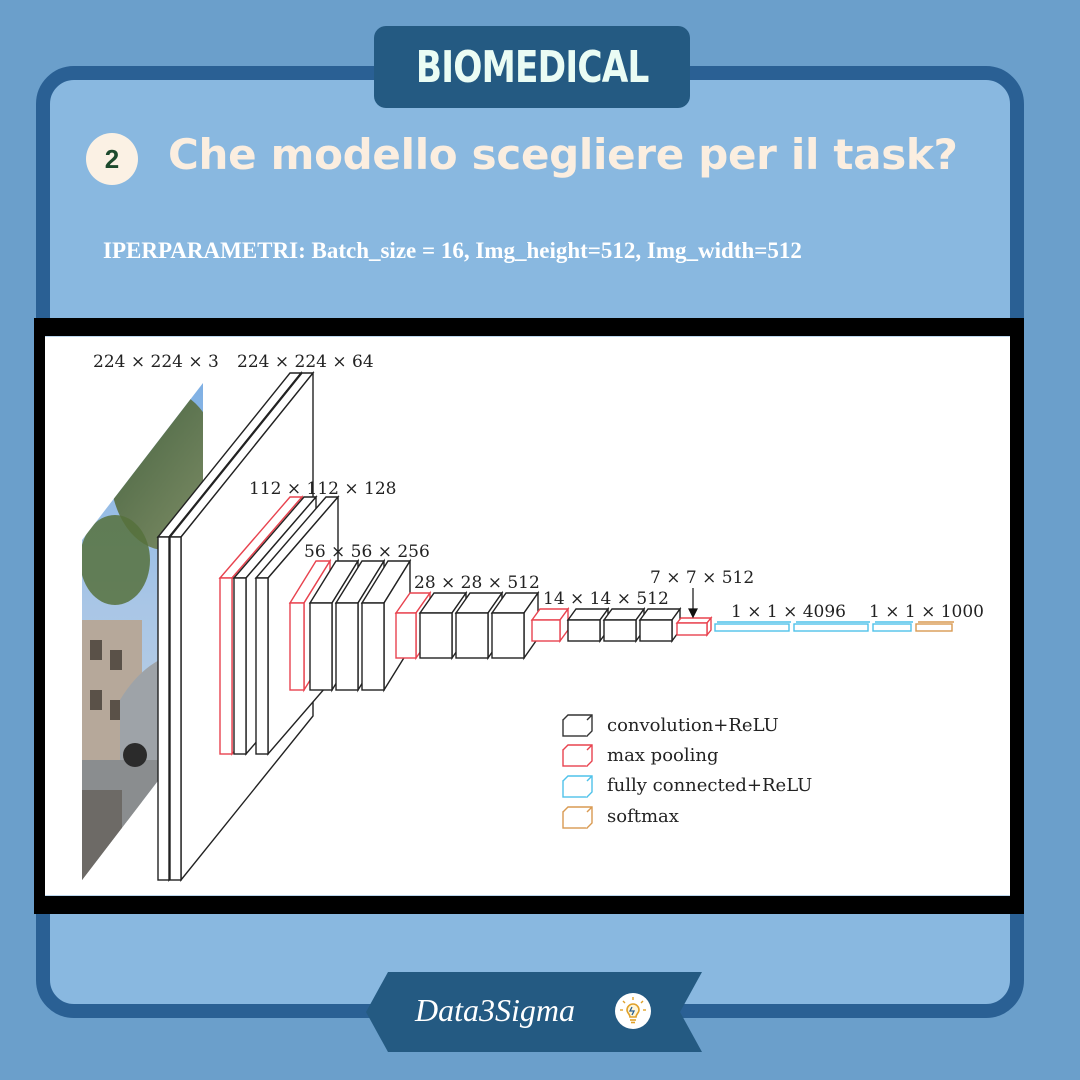  Describe the element at coordinates (694, 626) in the screenshot. I see `pool-7x7` at that location.